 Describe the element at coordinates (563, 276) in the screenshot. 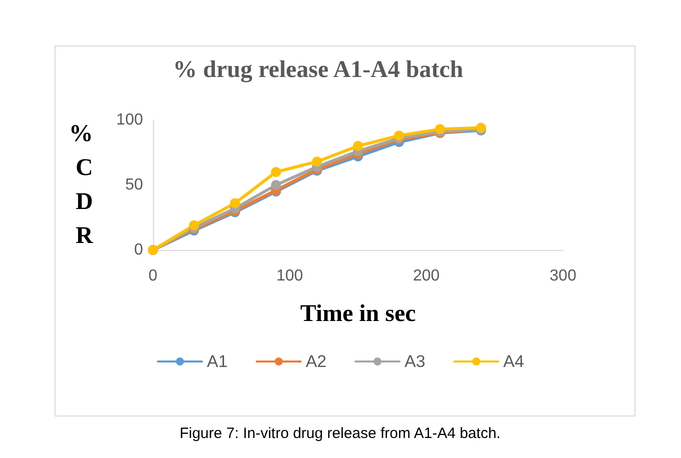

I see `x-tick-label: 300` at that location.